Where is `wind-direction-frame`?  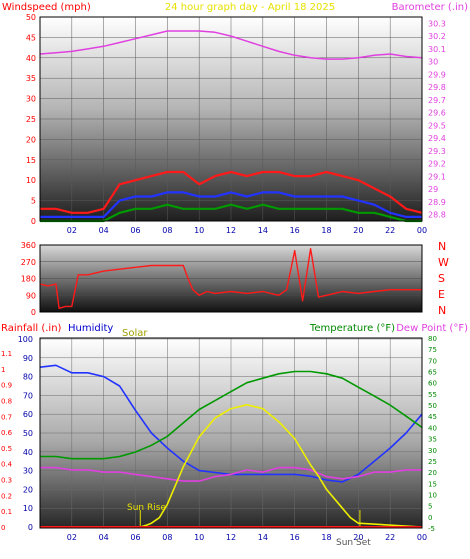 wind-direction-frame is located at coordinates (231, 278).